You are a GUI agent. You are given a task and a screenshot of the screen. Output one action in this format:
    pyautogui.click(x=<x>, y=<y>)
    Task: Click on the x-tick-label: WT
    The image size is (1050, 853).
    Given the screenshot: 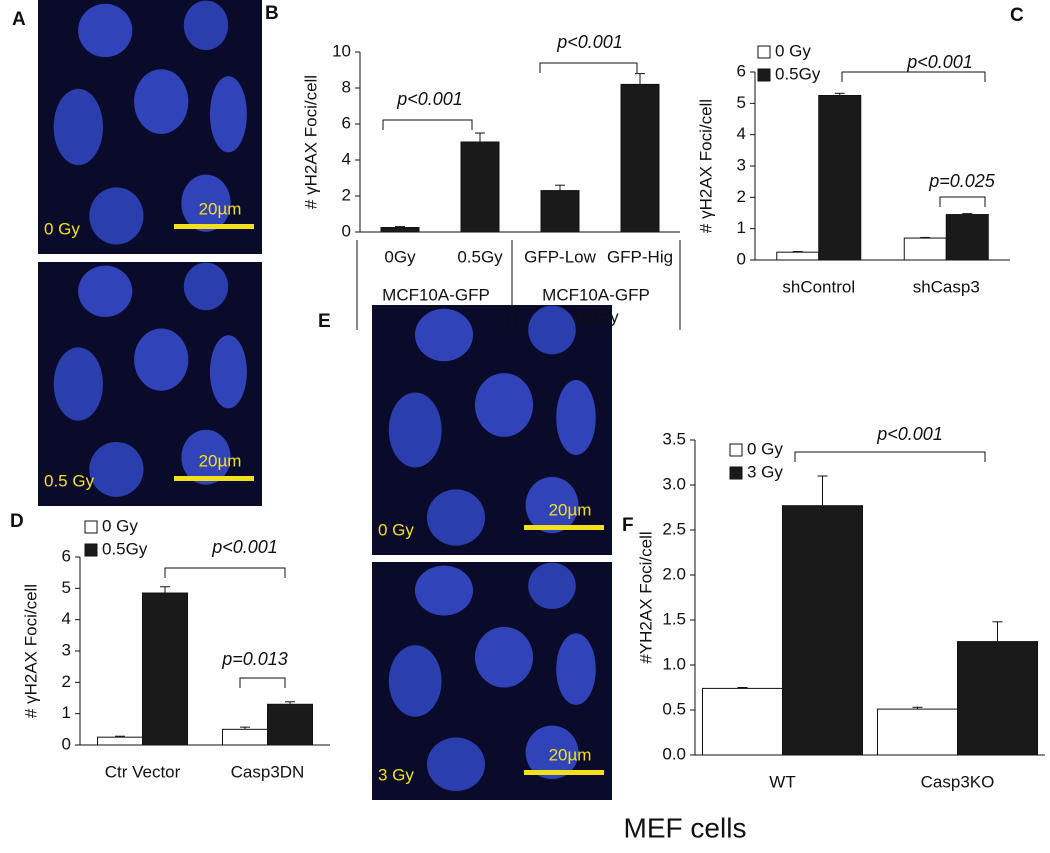 What is the action you would take?
    pyautogui.click(x=782, y=781)
    